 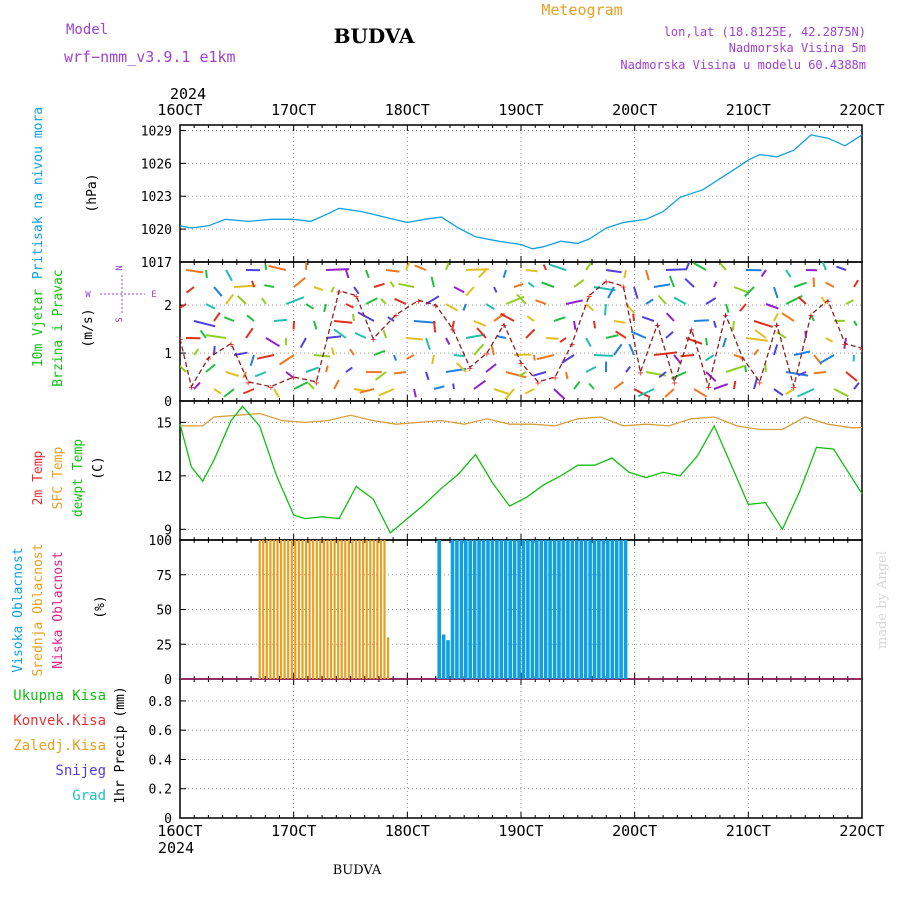 I want to click on ytick-label: 0.2, so click(x=160, y=790).